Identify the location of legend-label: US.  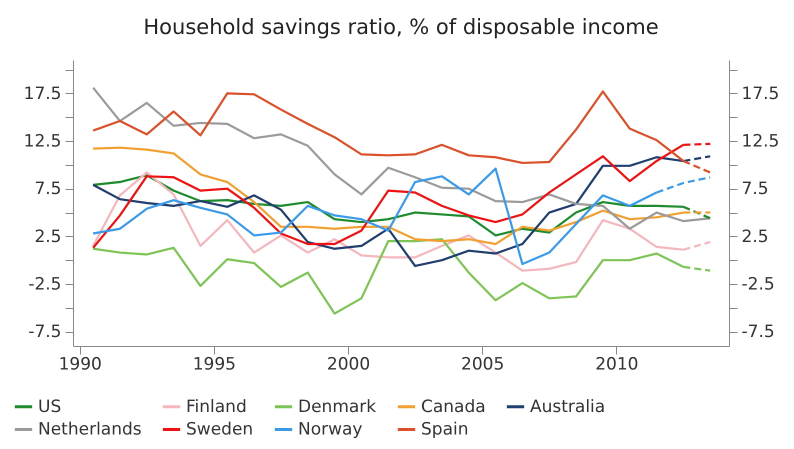
(50, 406).